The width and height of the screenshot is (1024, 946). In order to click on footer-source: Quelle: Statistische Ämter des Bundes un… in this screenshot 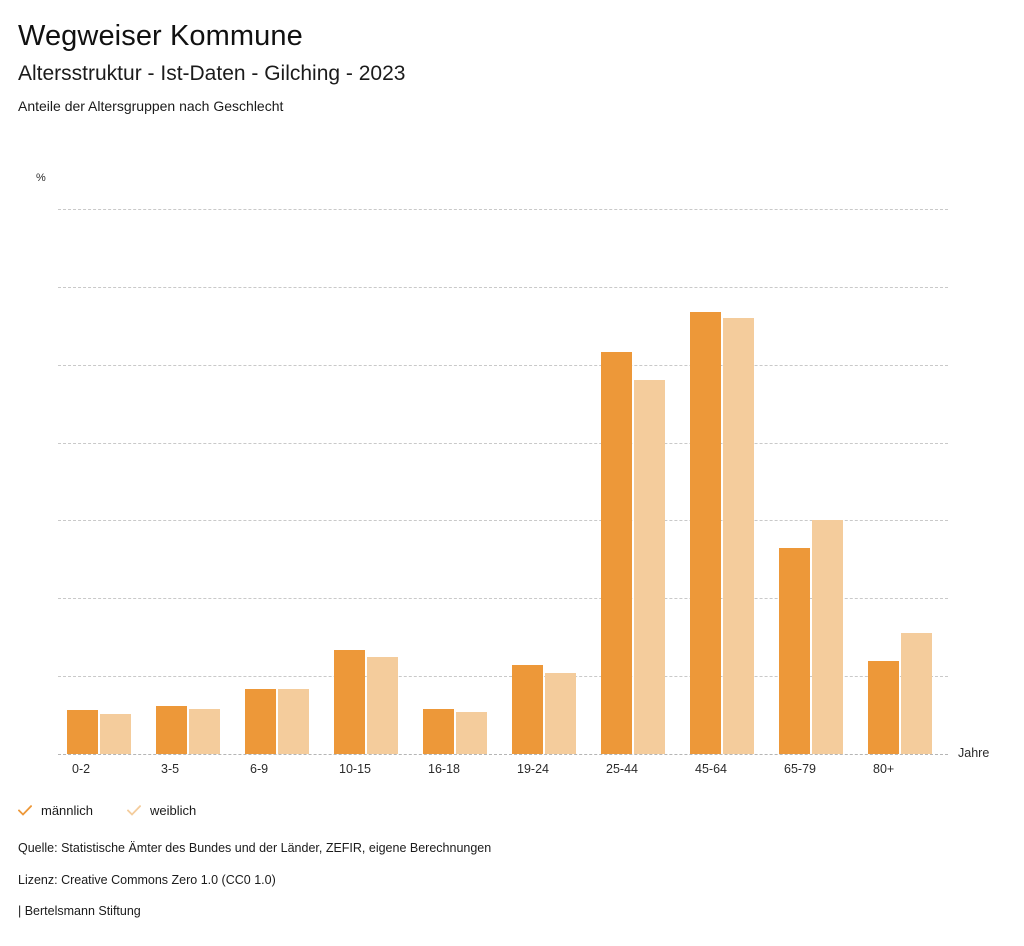, I will do `click(255, 848)`.